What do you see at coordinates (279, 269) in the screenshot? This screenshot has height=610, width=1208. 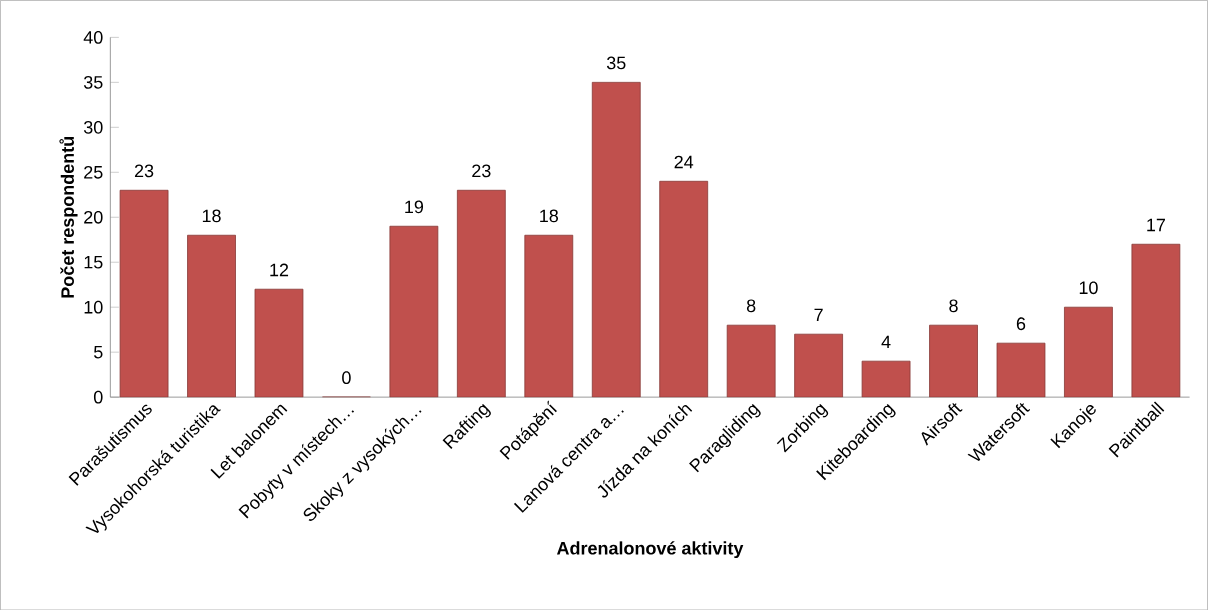 I see `data-label: 12` at bounding box center [279, 269].